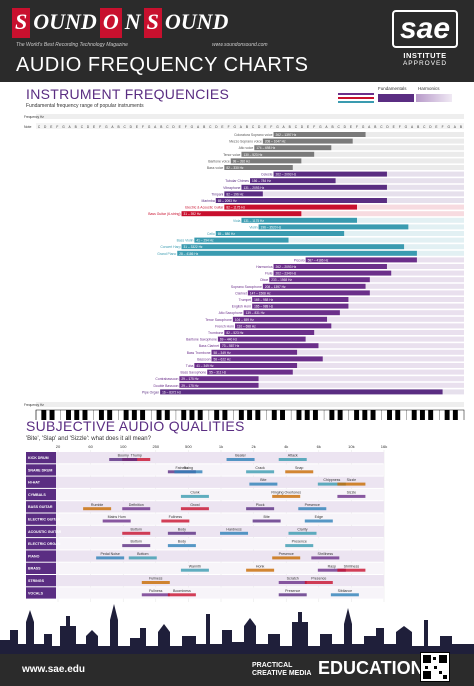 The image size is (474, 686). I want to click on note-letter: E, so click(308, 127).